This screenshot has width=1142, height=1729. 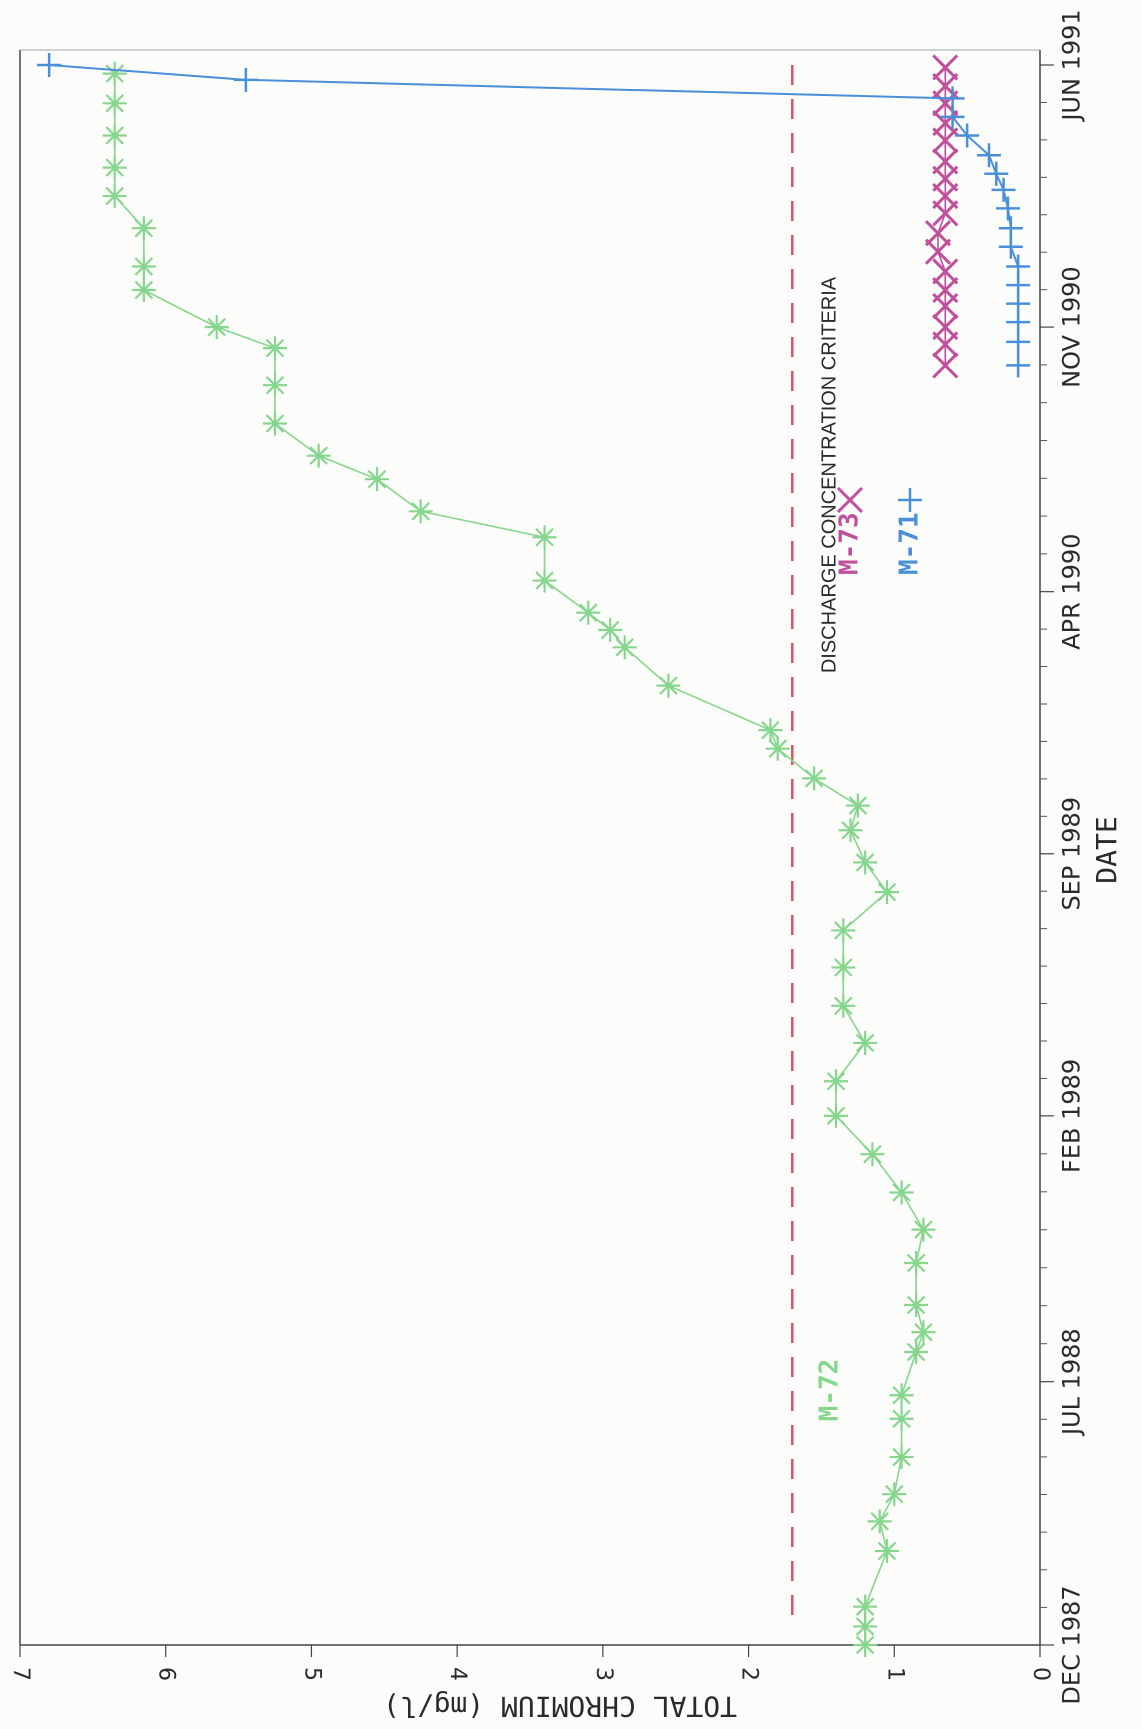 What do you see at coordinates (894, 1674) in the screenshot?
I see `y-tick-label: 1` at bounding box center [894, 1674].